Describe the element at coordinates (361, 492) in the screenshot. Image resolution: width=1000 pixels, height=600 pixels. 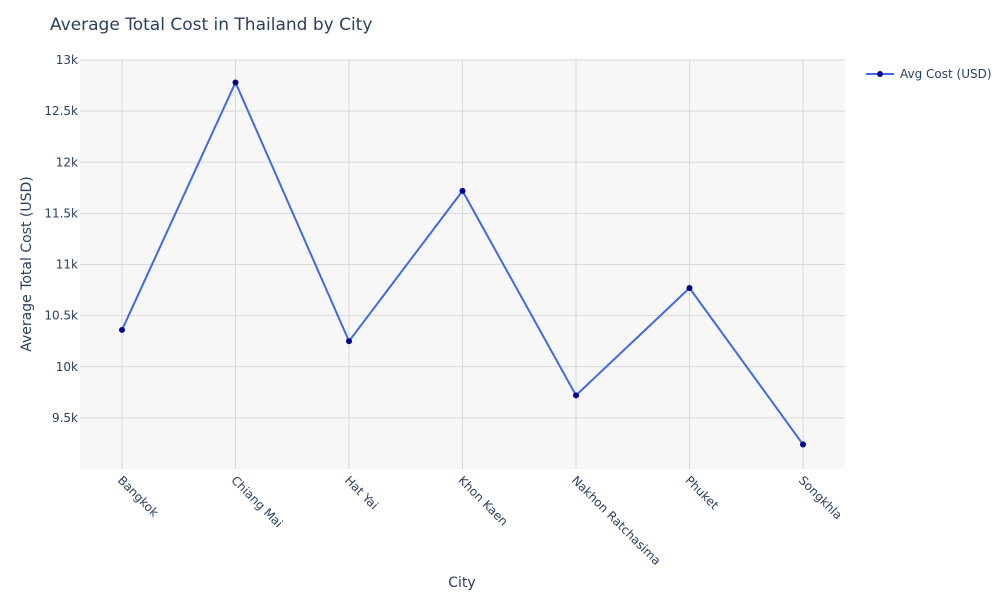
I see `x-tick-label: Hat Yai` at that location.